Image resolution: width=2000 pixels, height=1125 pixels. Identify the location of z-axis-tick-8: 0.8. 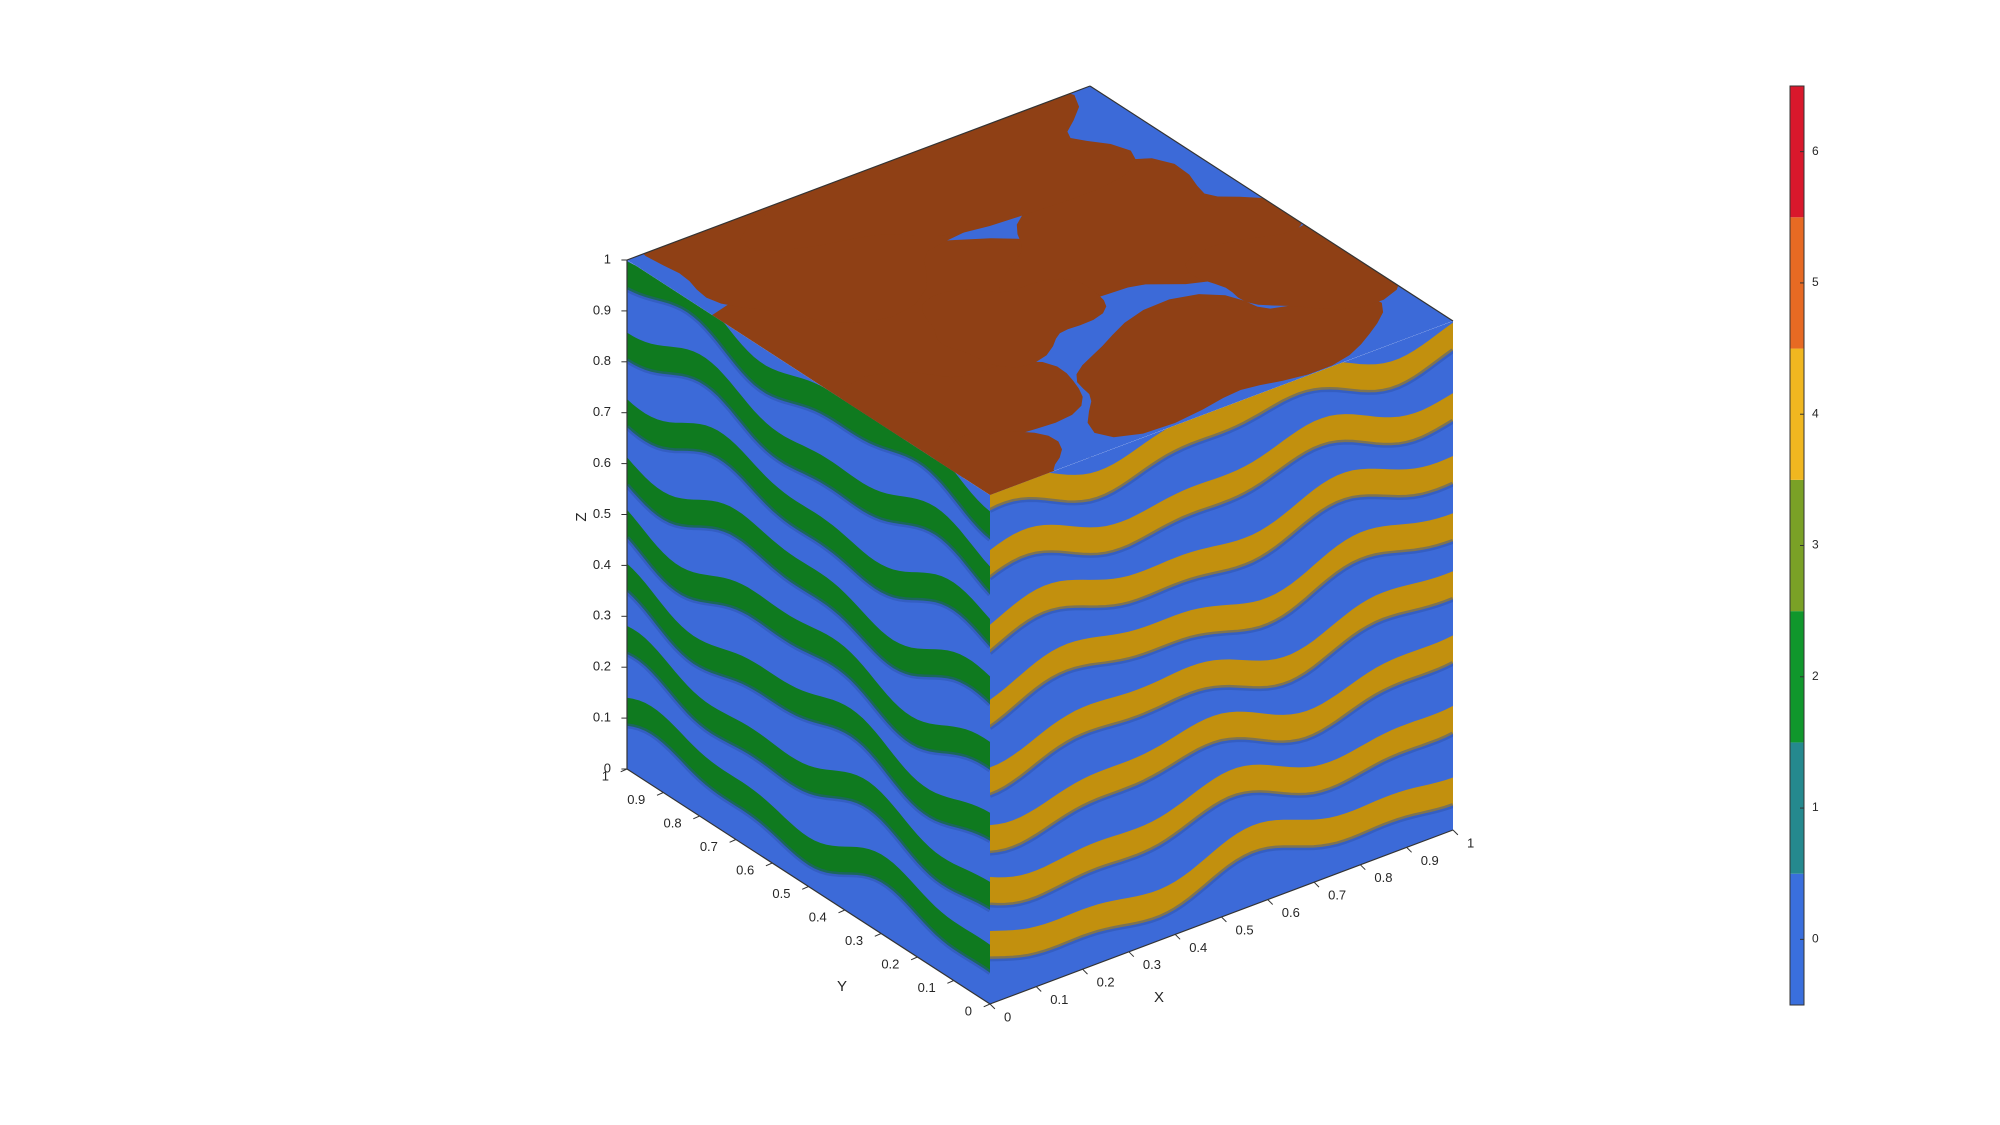
(602, 360).